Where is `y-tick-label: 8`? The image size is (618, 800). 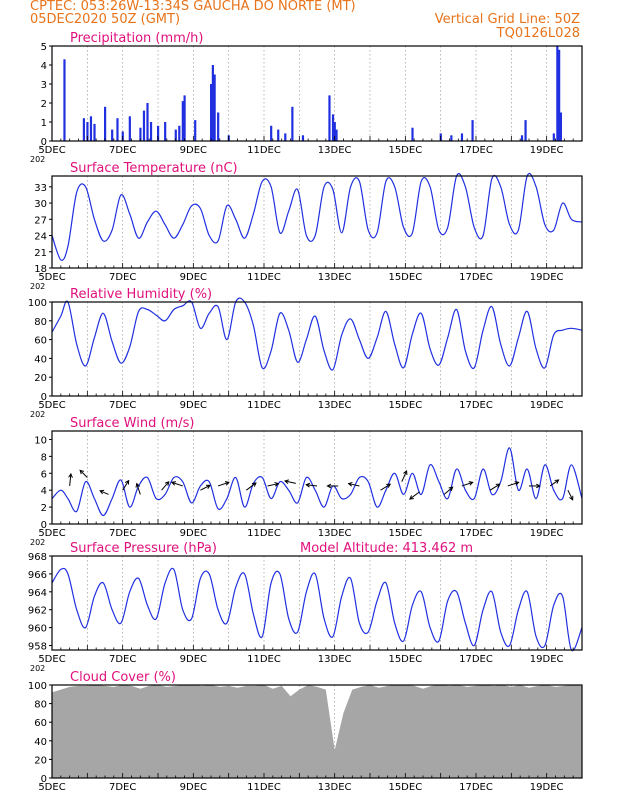 y-tick-label: 8 is located at coordinates (44, 457).